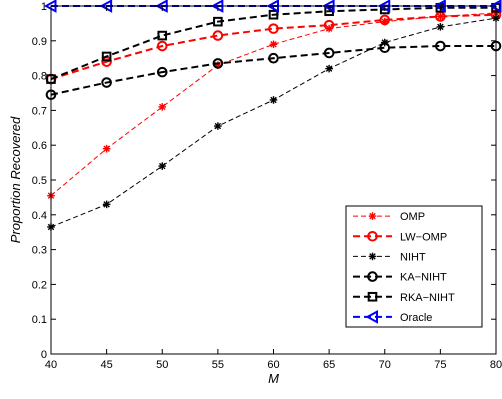 The image size is (502, 399). I want to click on x-tick-label: 70, so click(385, 365).